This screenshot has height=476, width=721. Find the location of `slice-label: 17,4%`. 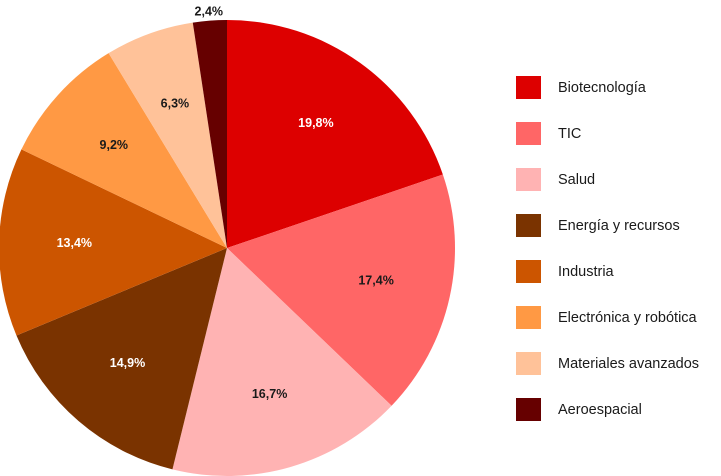

slice-label: 17,4% is located at coordinates (375, 280).